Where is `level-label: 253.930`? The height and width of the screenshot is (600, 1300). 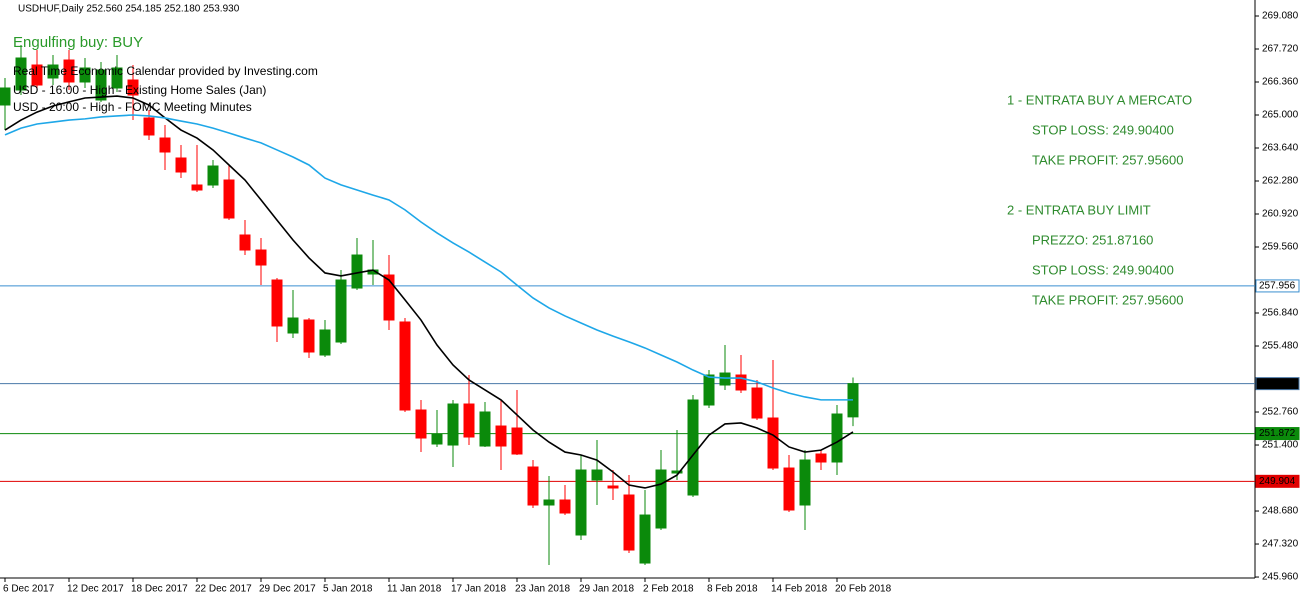
level-label: 253.930 is located at coordinates (1277, 383).